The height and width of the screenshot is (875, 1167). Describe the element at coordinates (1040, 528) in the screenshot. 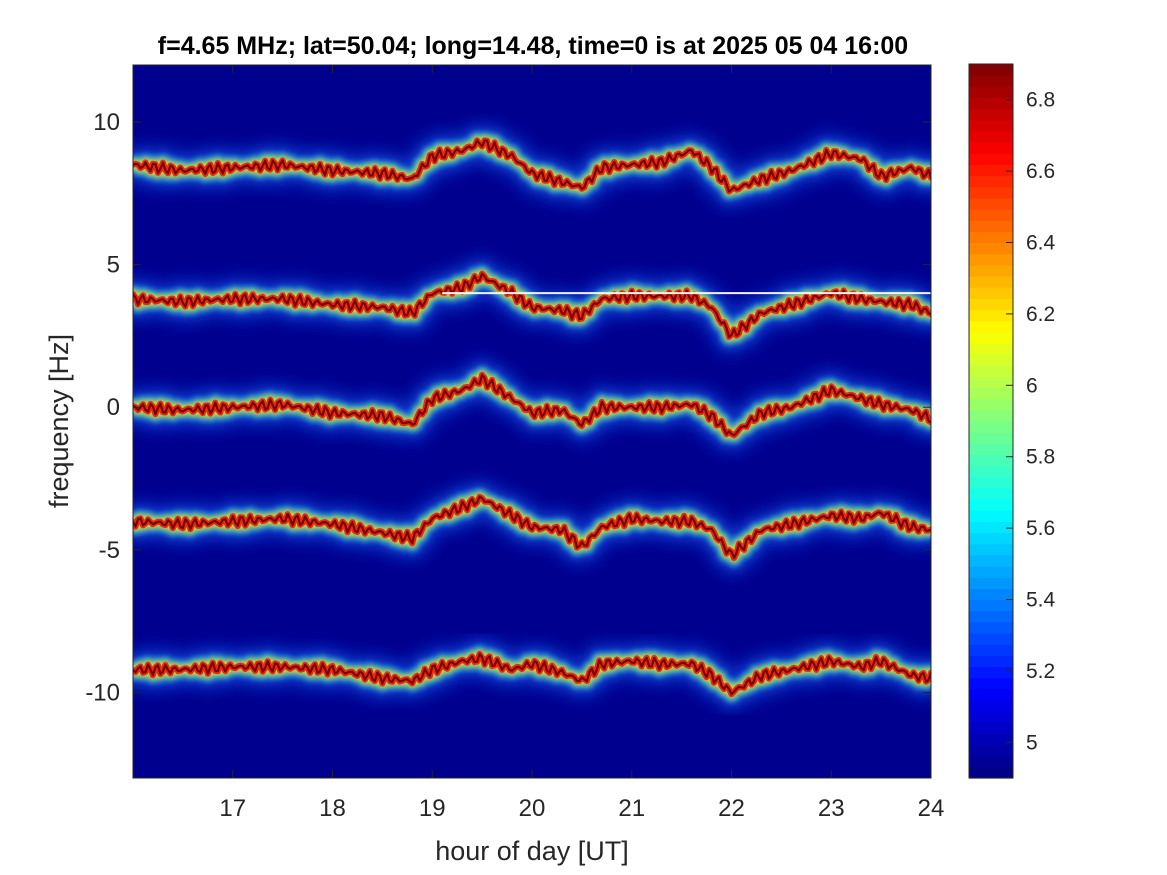

I see `colorbar-tick-label: 5.6` at that location.